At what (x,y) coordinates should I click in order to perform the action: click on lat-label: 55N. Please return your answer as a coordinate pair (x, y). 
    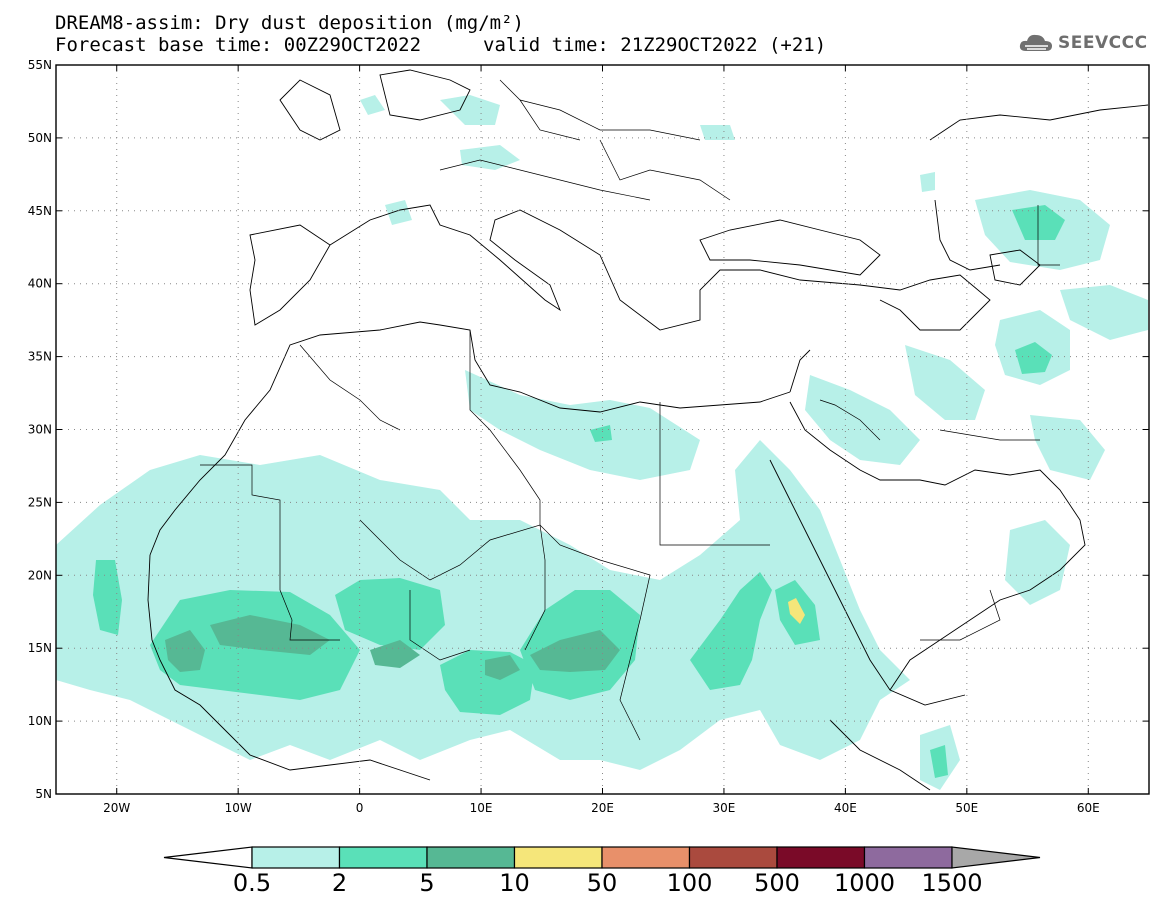
    Looking at the image, I should click on (40, 65).